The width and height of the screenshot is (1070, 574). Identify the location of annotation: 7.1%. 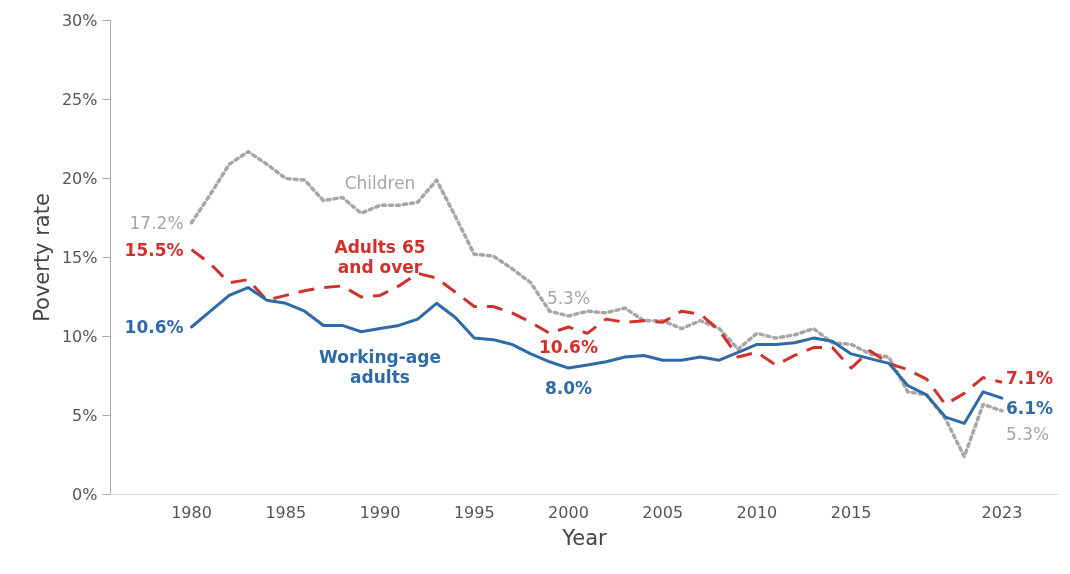
(1029, 378).